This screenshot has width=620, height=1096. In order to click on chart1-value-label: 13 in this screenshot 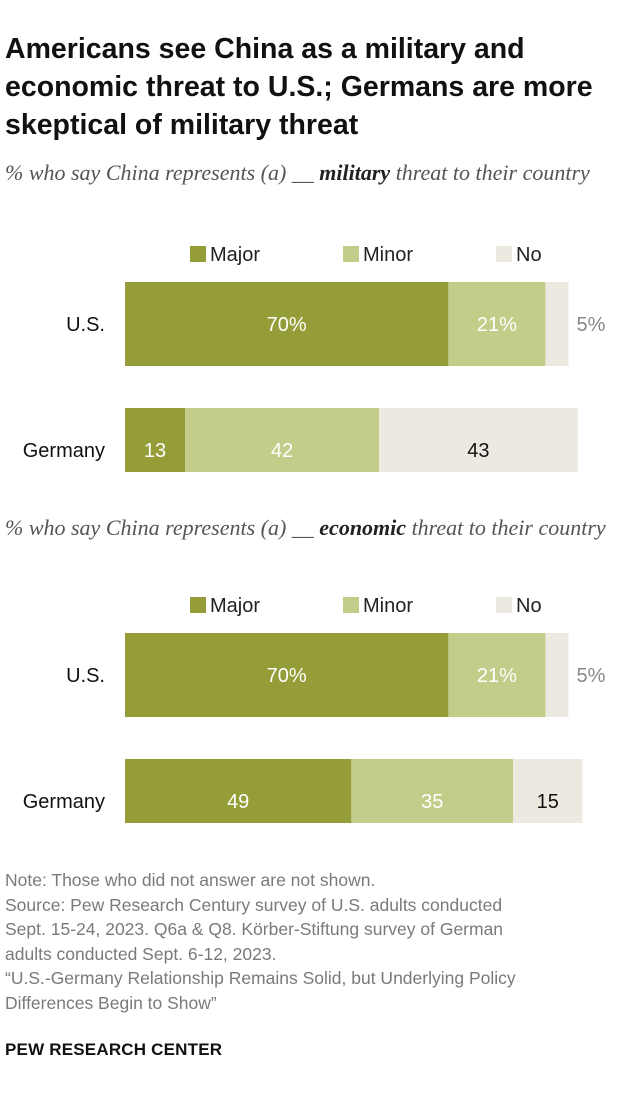, I will do `click(155, 451)`.